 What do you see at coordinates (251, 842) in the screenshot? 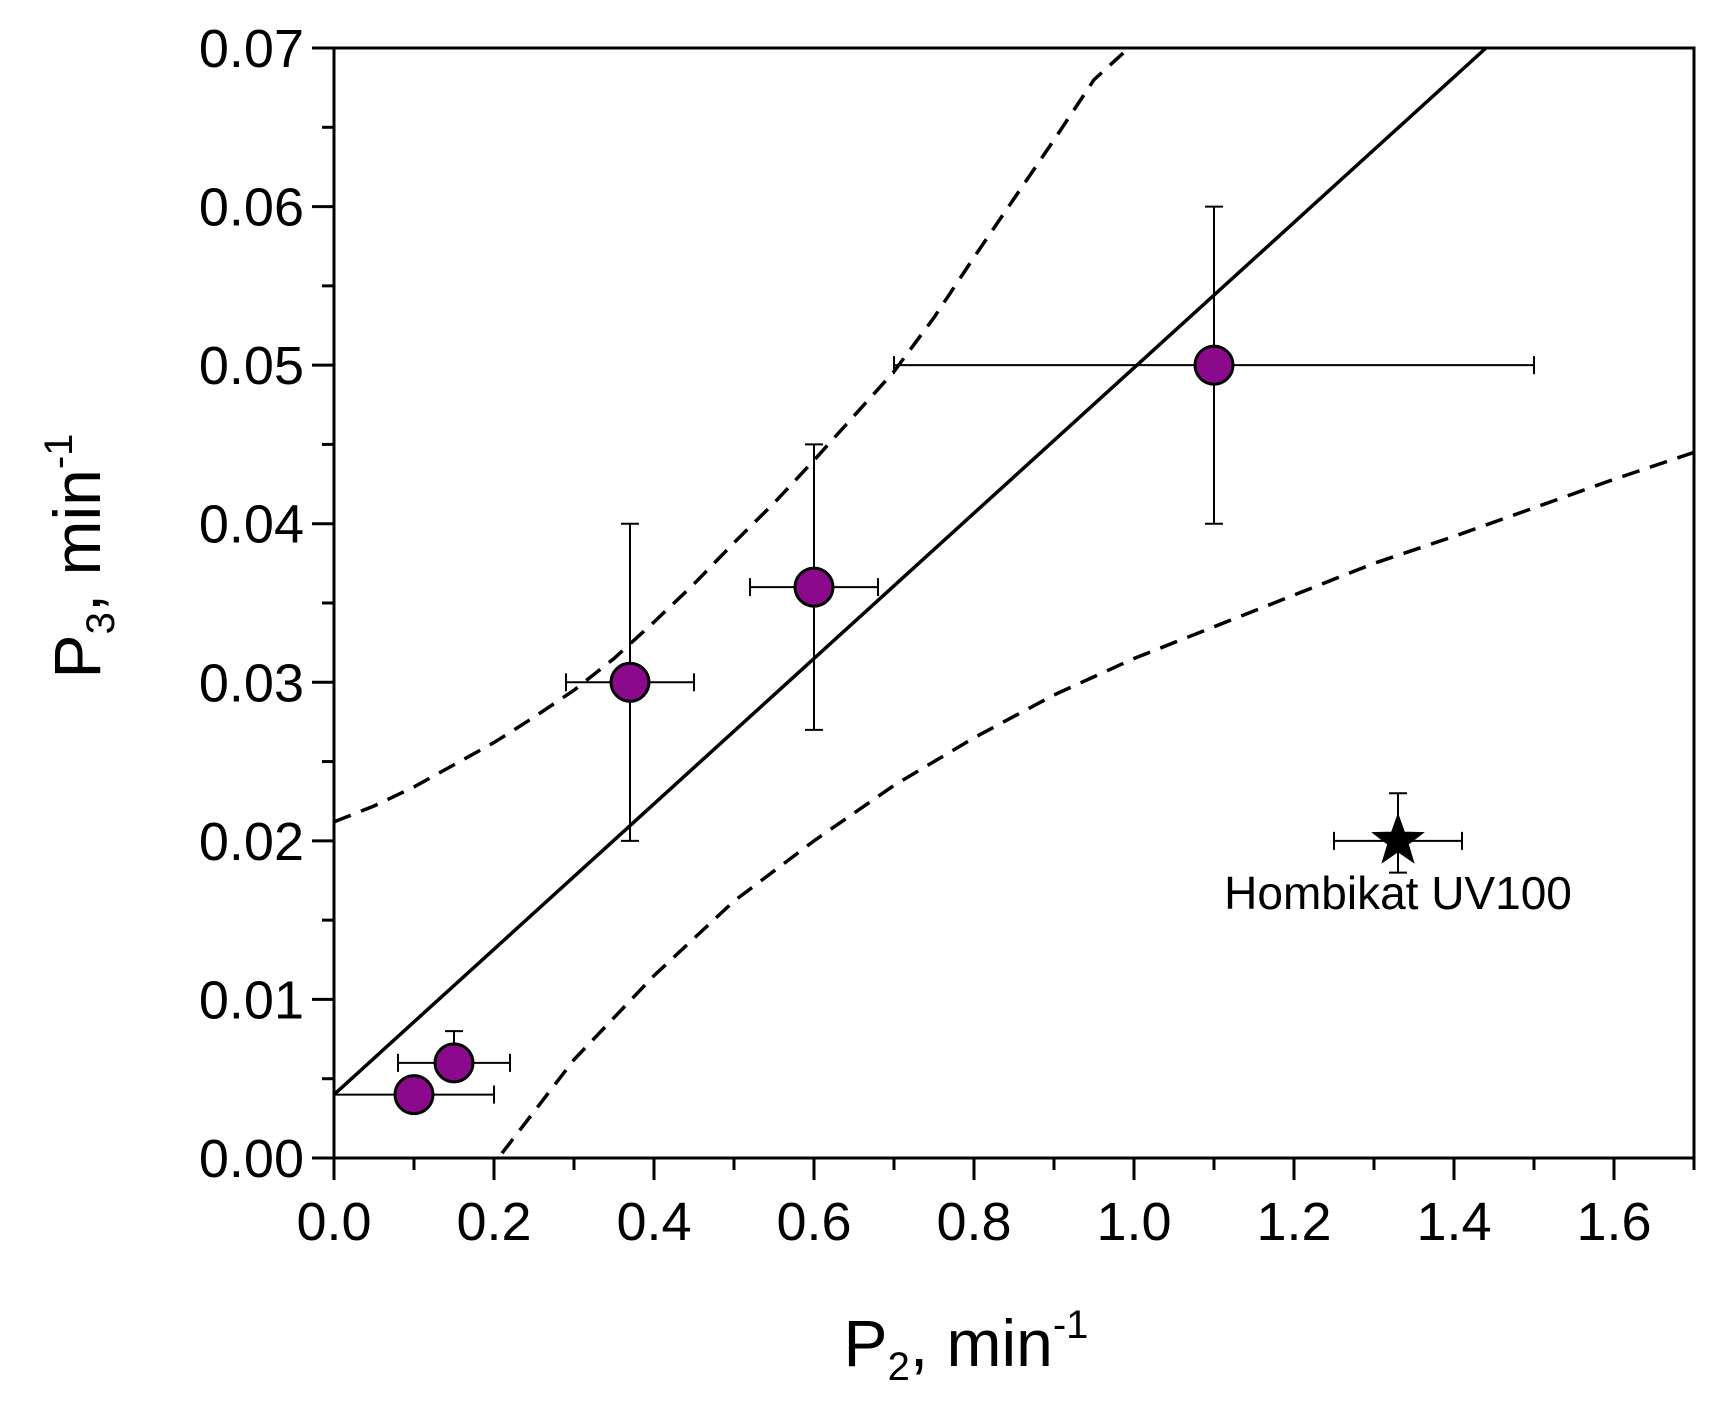
I see `y-tick-label: 0.02` at bounding box center [251, 842].